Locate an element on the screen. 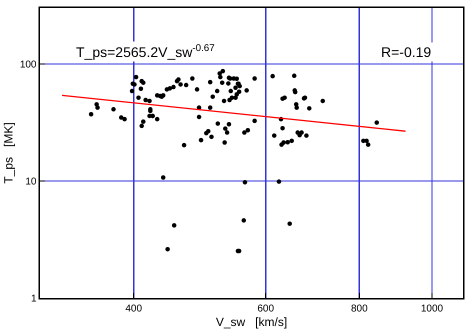 This screenshot has height=334, width=471. annotation: R=-0.19 is located at coordinates (406, 52).